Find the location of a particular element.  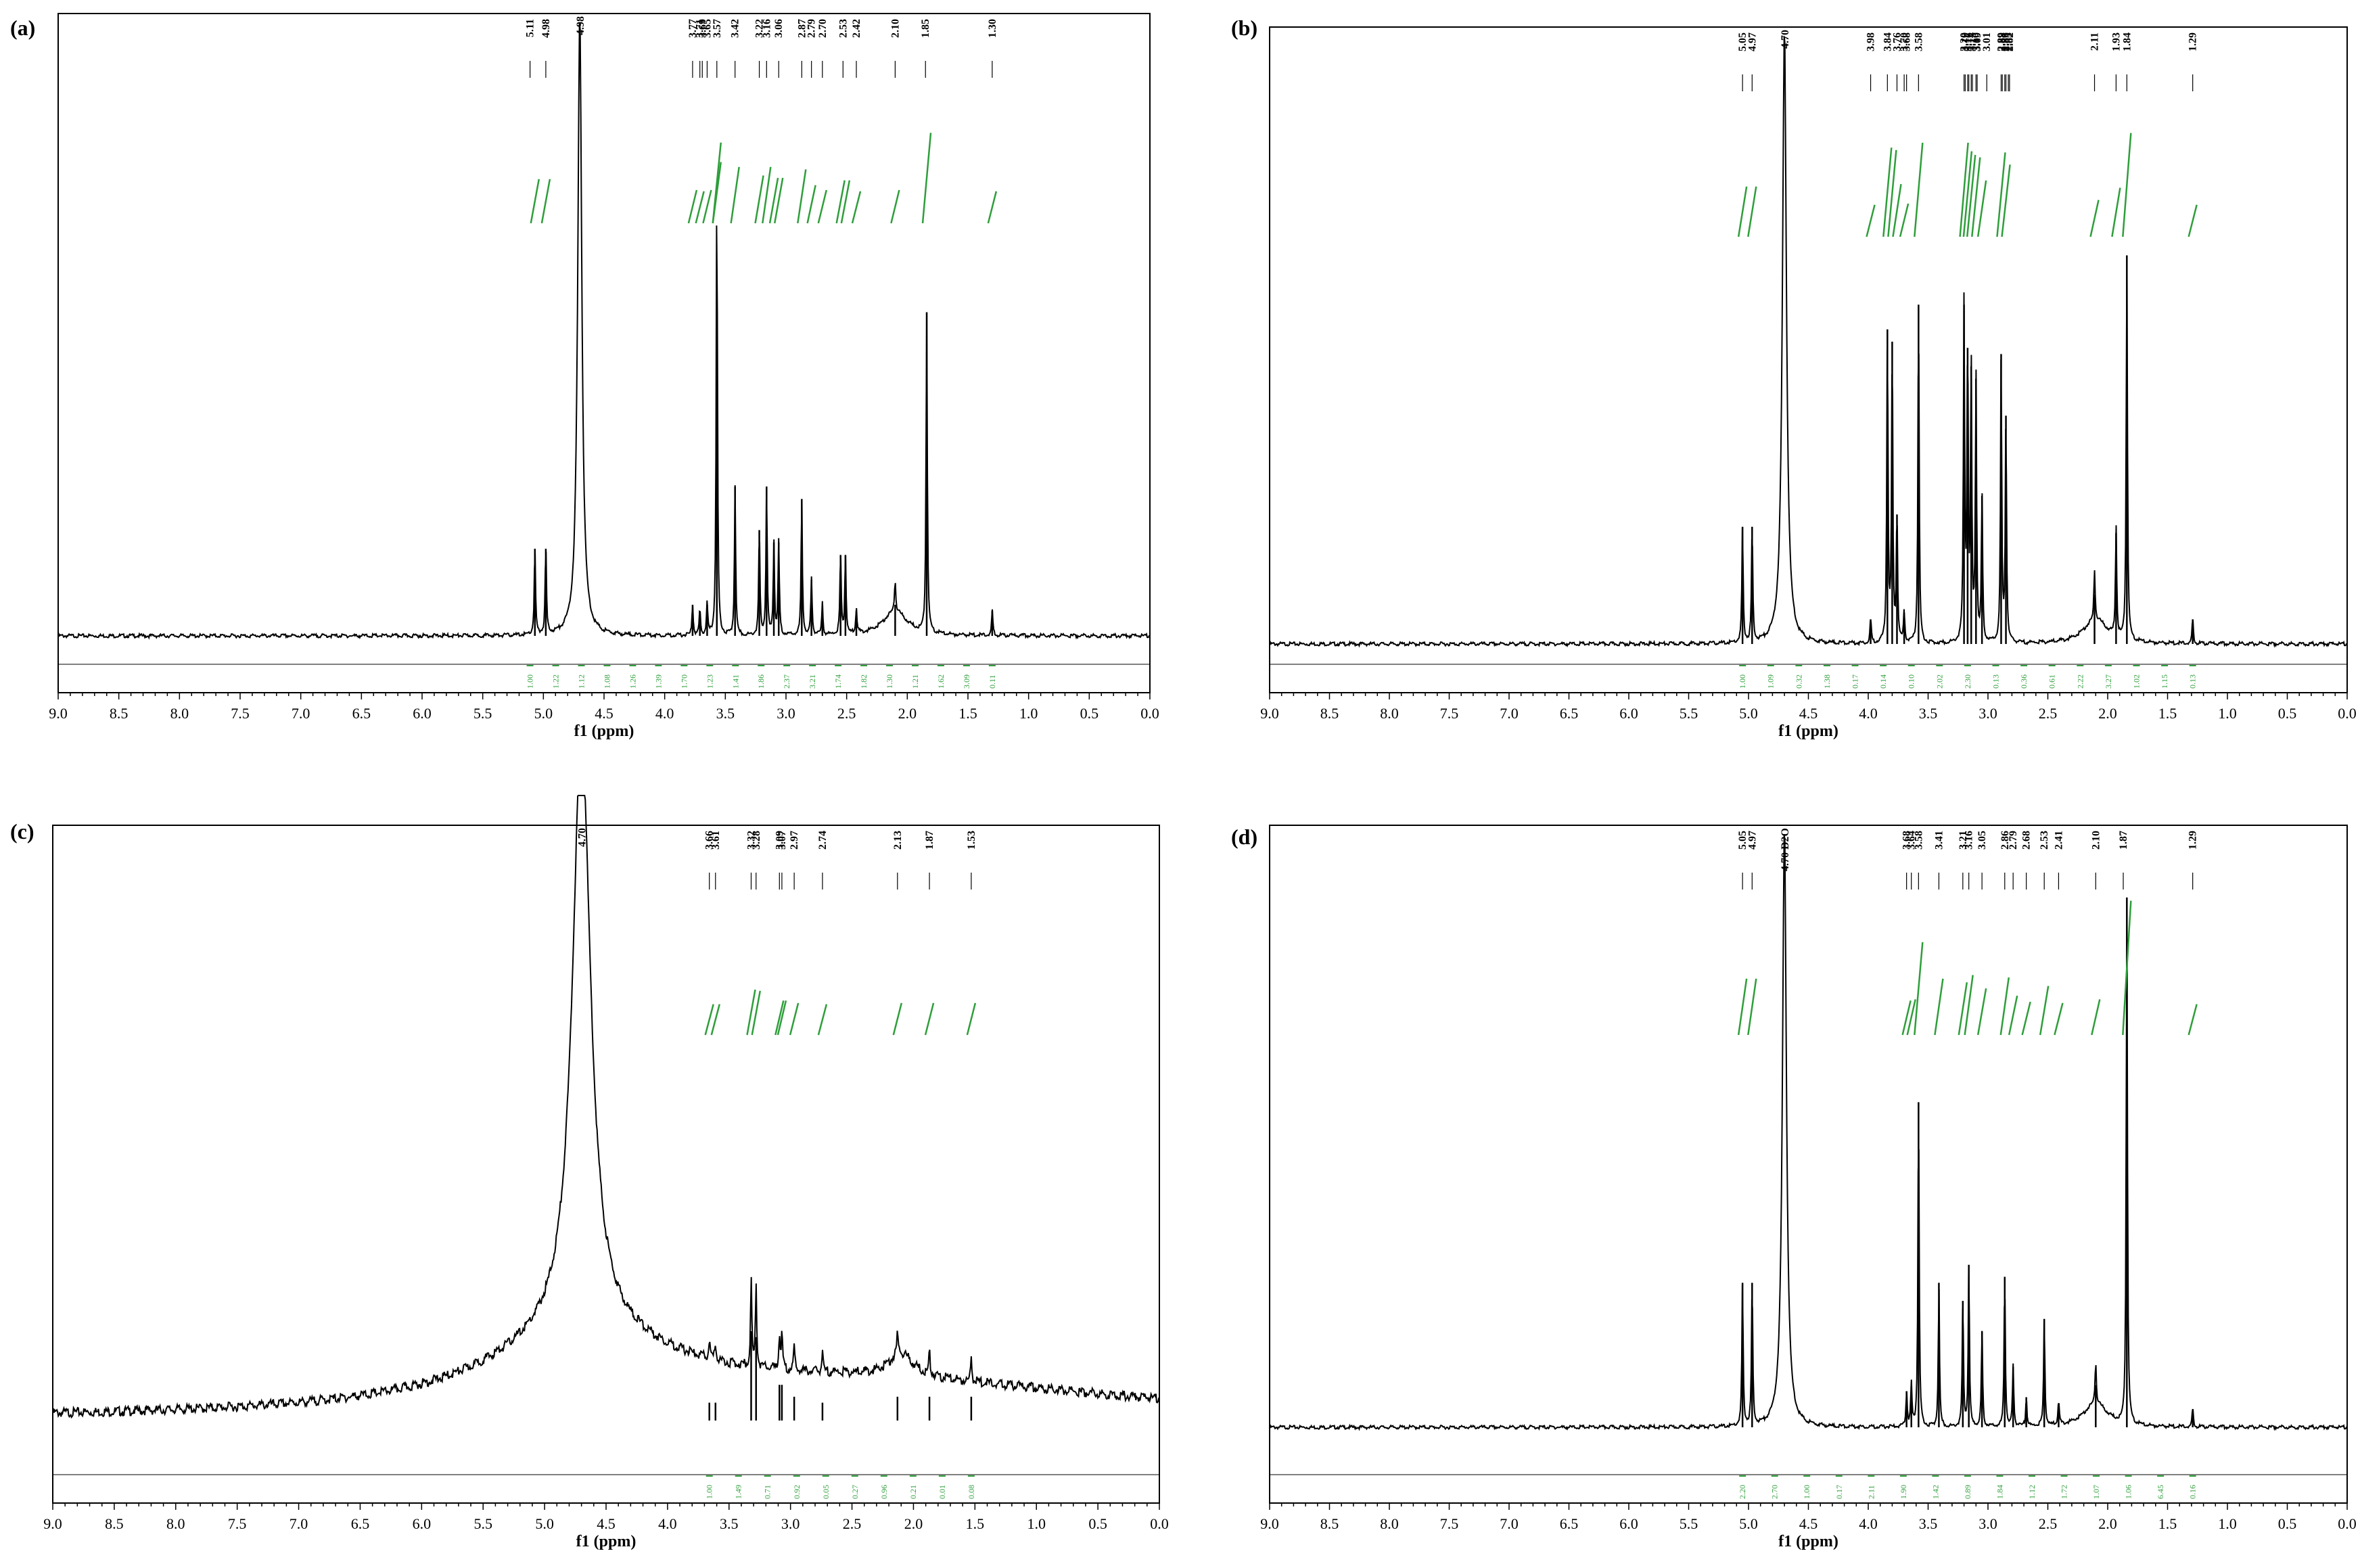

peak-shift-label: 3.17 is located at coordinates (1968, 41).